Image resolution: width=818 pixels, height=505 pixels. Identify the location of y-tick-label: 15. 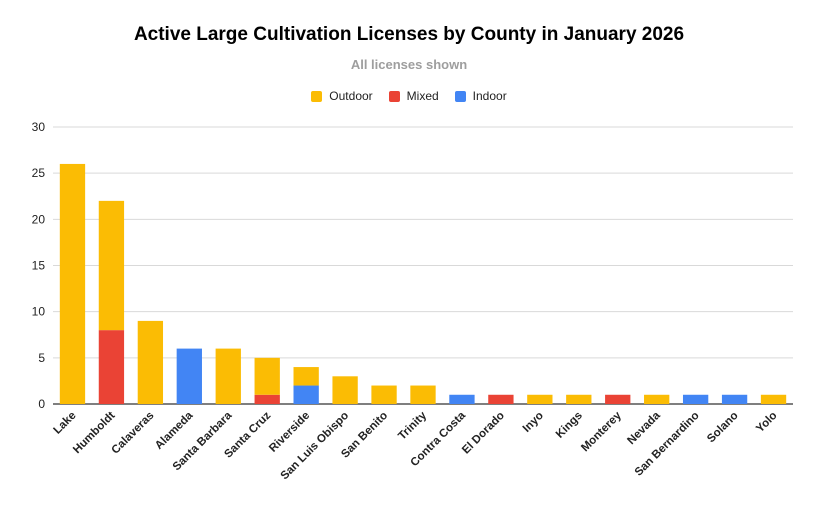
(39, 266).